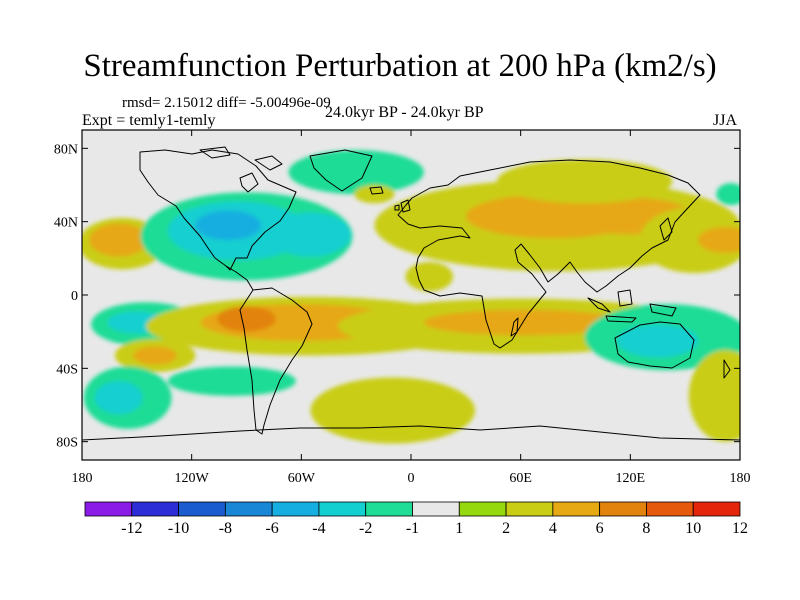 The image size is (800, 600). I want to click on lon-tick-label: 60W, so click(302, 478).